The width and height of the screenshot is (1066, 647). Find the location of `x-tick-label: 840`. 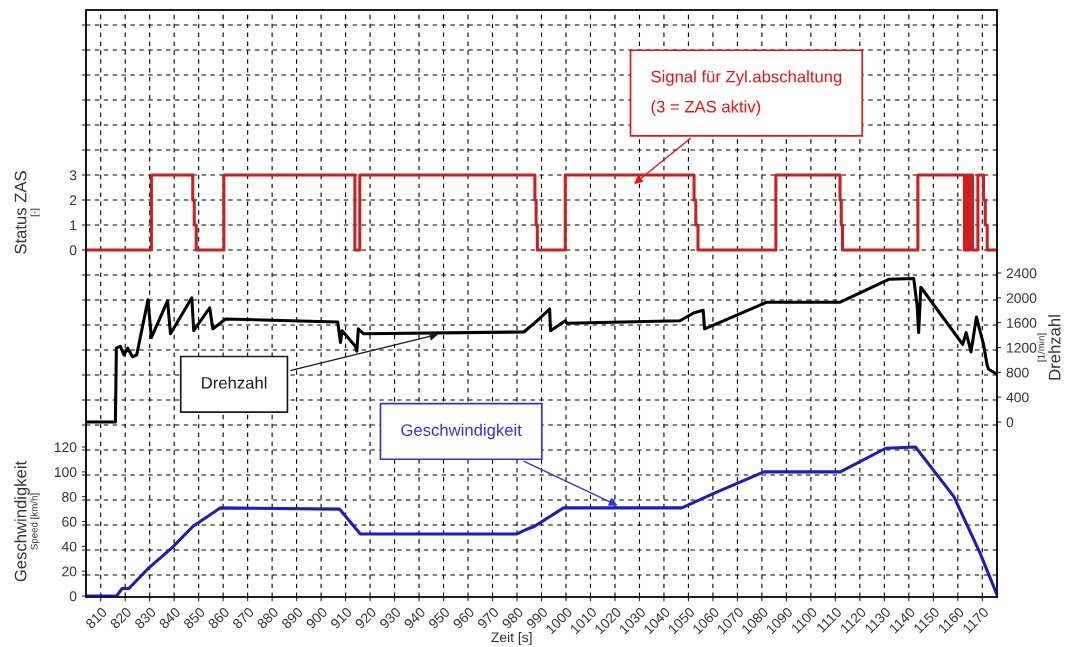

x-tick-label: 840 is located at coordinates (169, 618).